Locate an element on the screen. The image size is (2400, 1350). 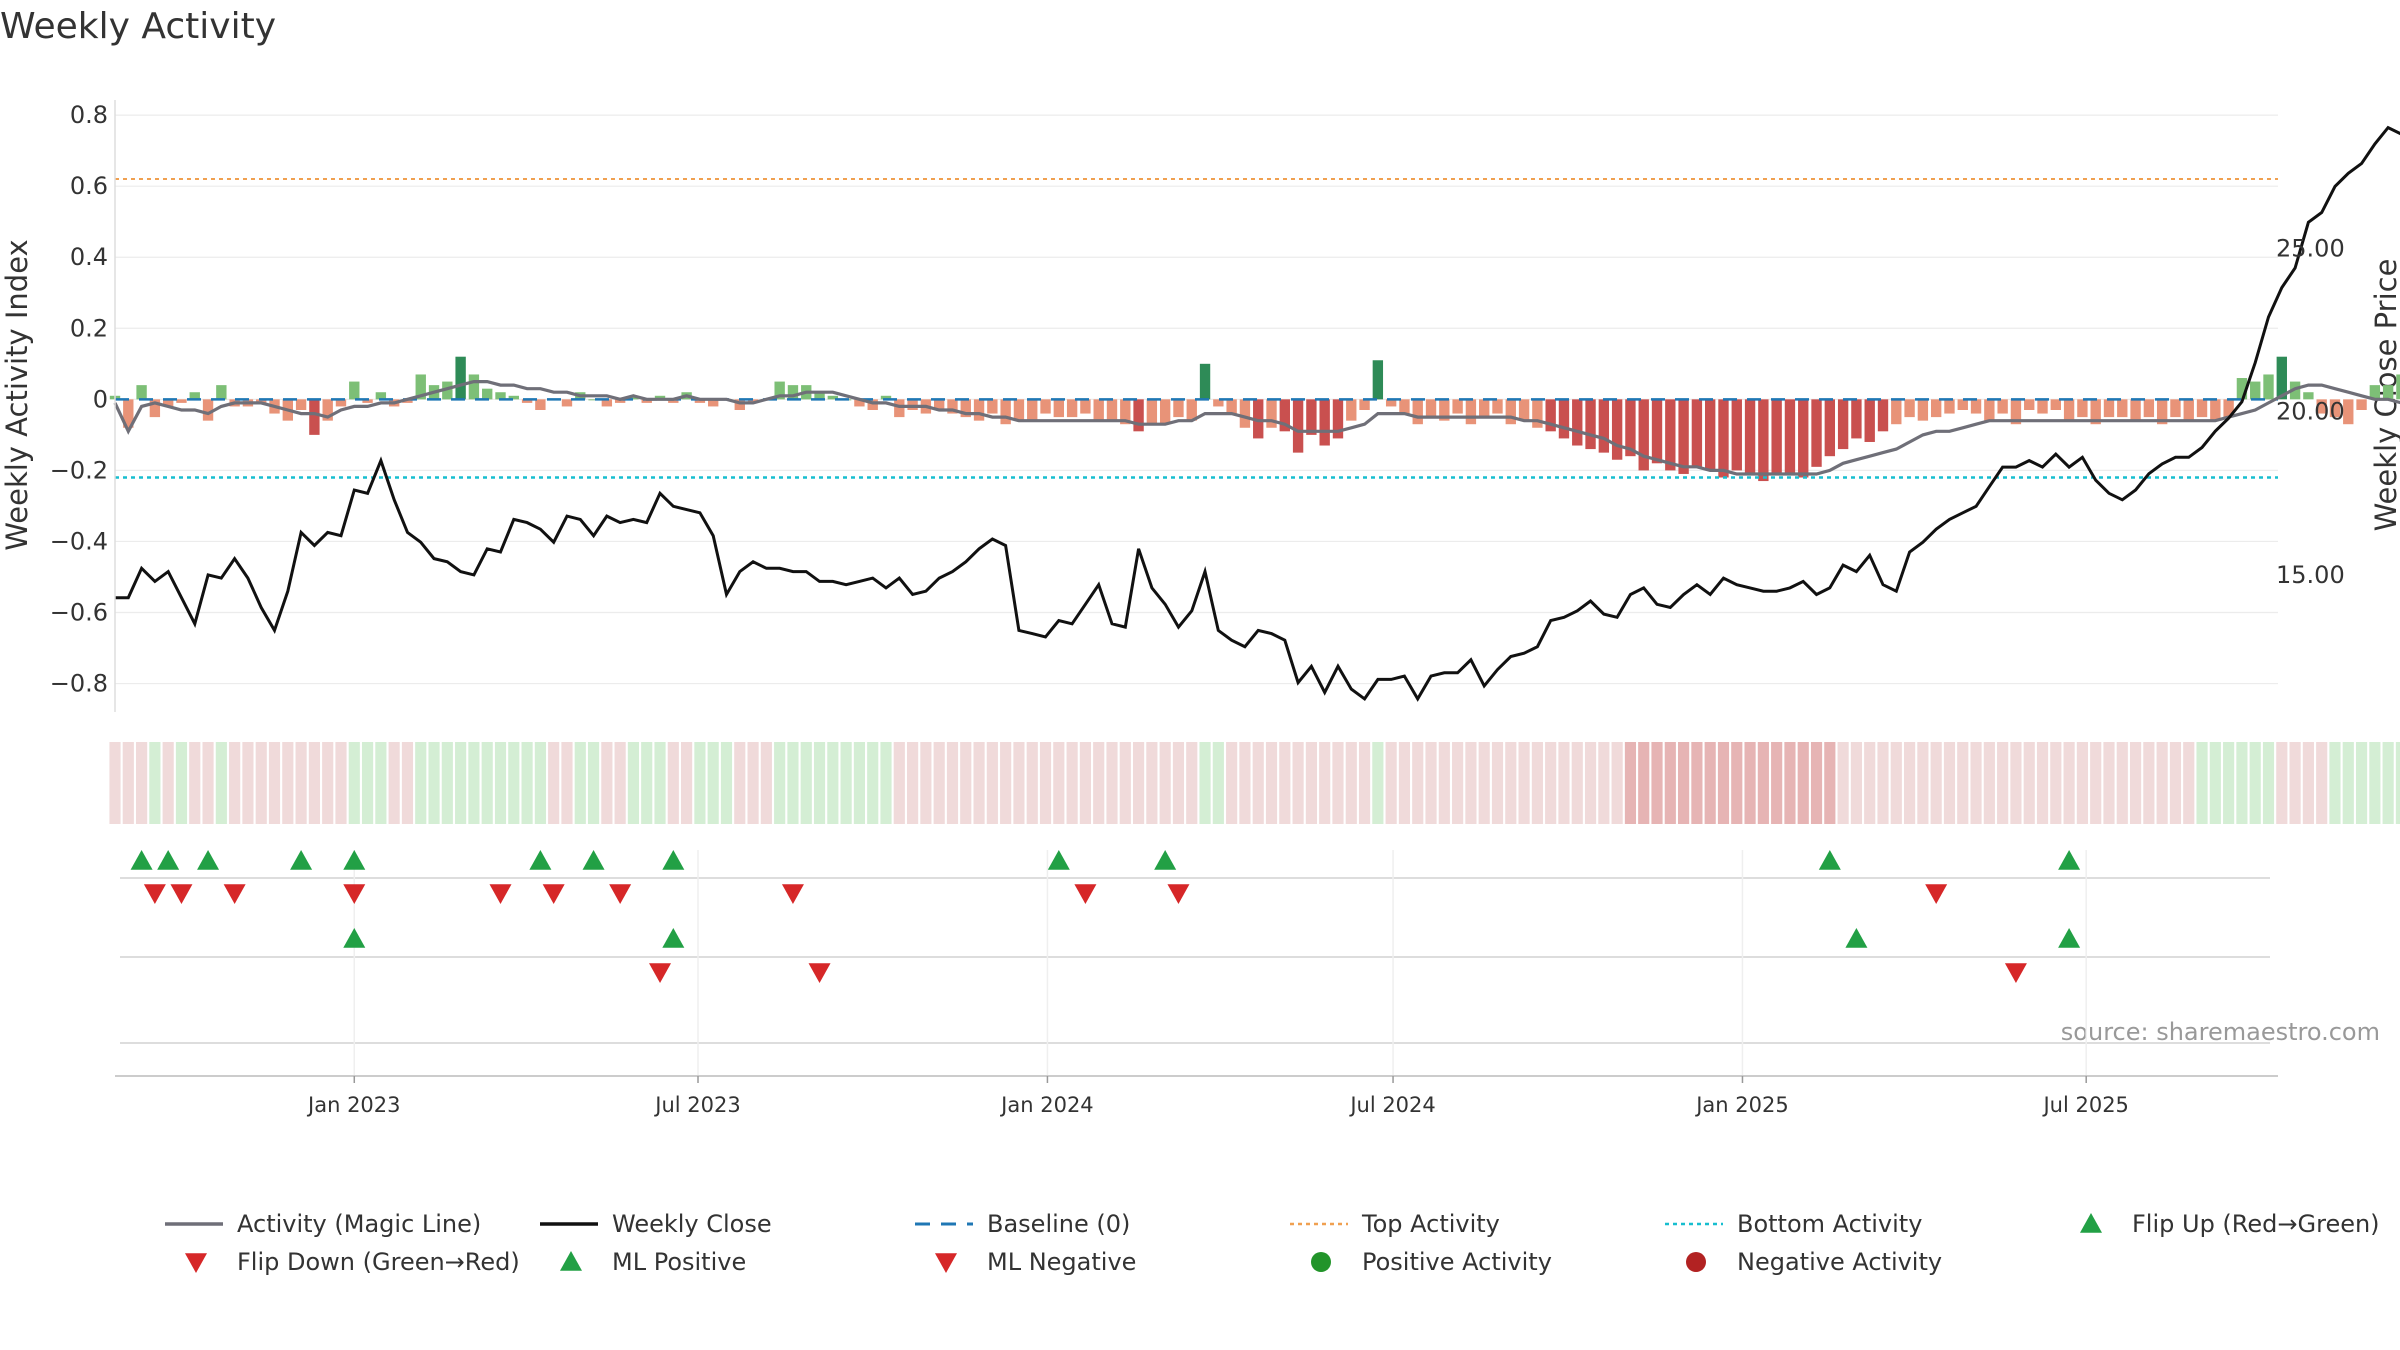
right-tick-label: 25.00 is located at coordinates (2310, 248).